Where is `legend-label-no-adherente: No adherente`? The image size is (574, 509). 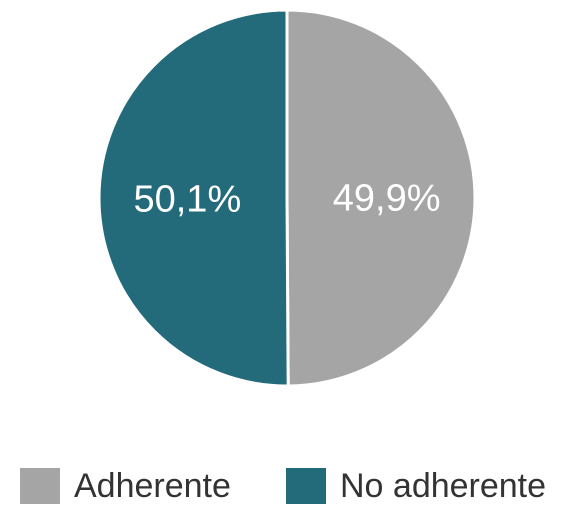
legend-label-no-adherente: No adherente is located at coordinates (443, 485).